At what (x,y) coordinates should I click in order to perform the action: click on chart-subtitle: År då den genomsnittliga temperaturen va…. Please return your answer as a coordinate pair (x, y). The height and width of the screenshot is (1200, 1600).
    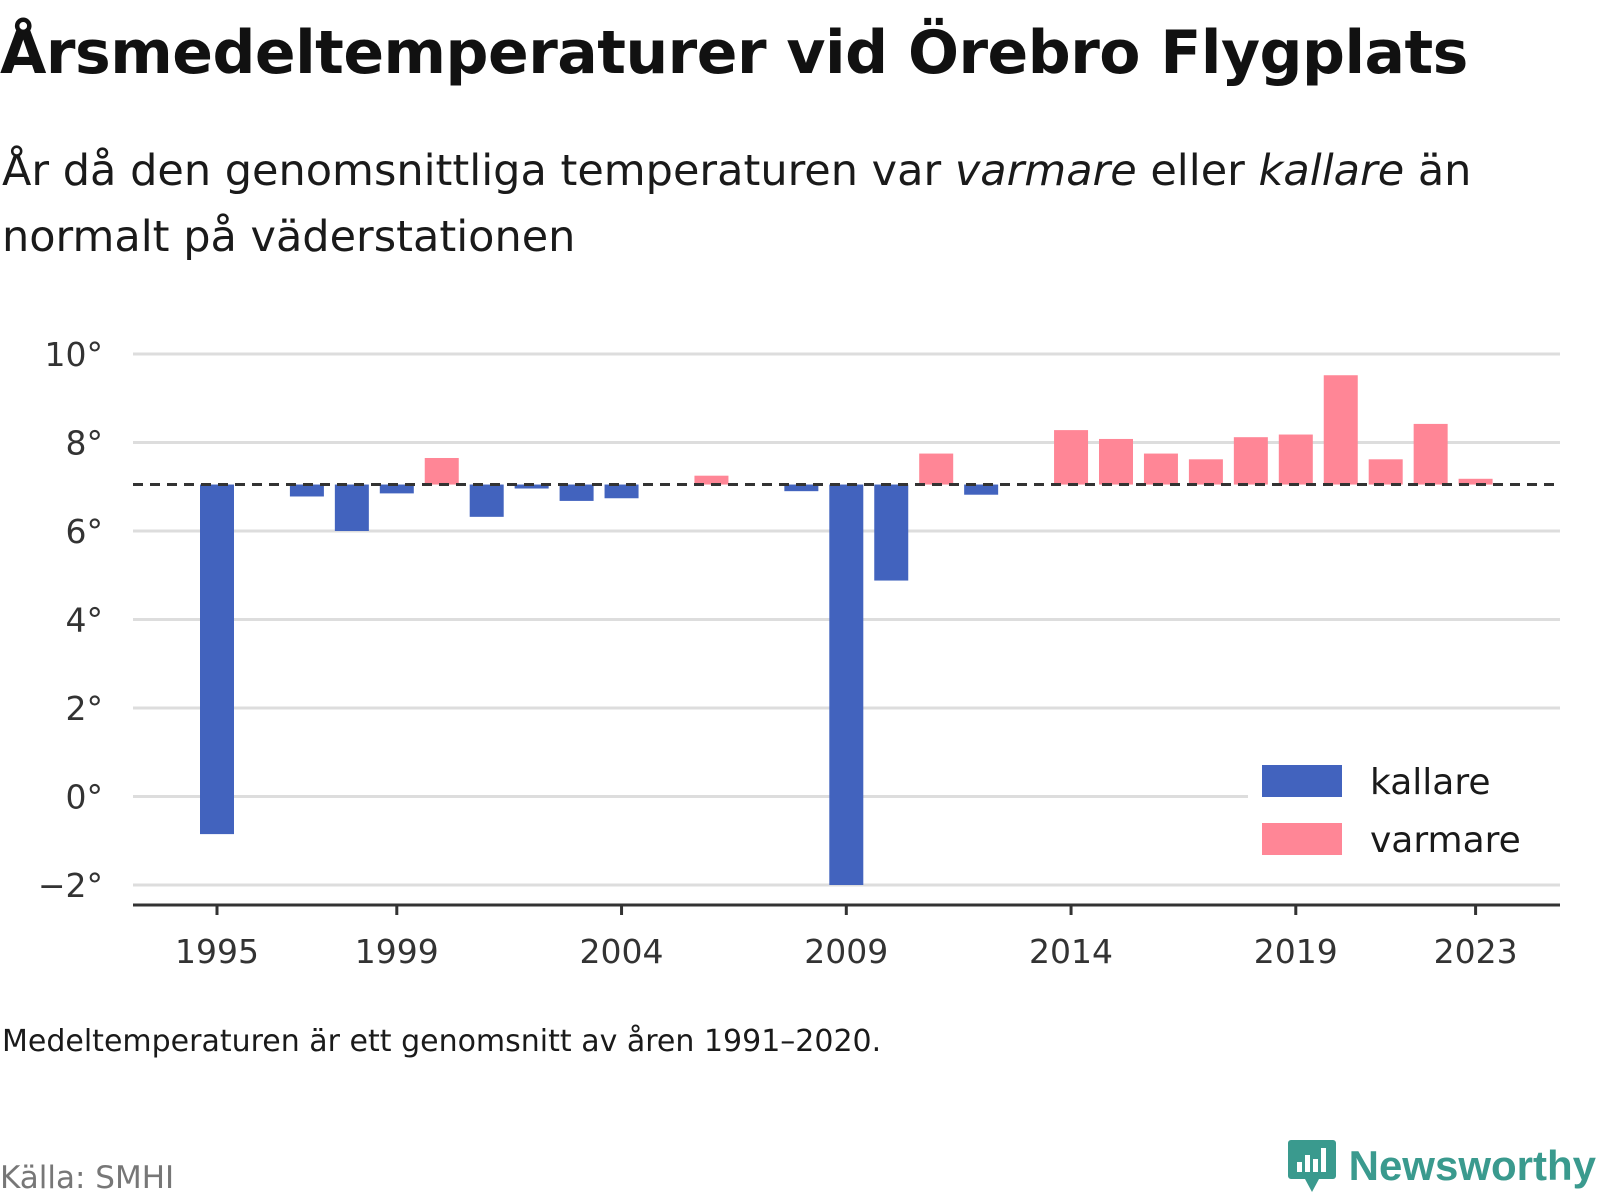
    Looking at the image, I should click on (782, 204).